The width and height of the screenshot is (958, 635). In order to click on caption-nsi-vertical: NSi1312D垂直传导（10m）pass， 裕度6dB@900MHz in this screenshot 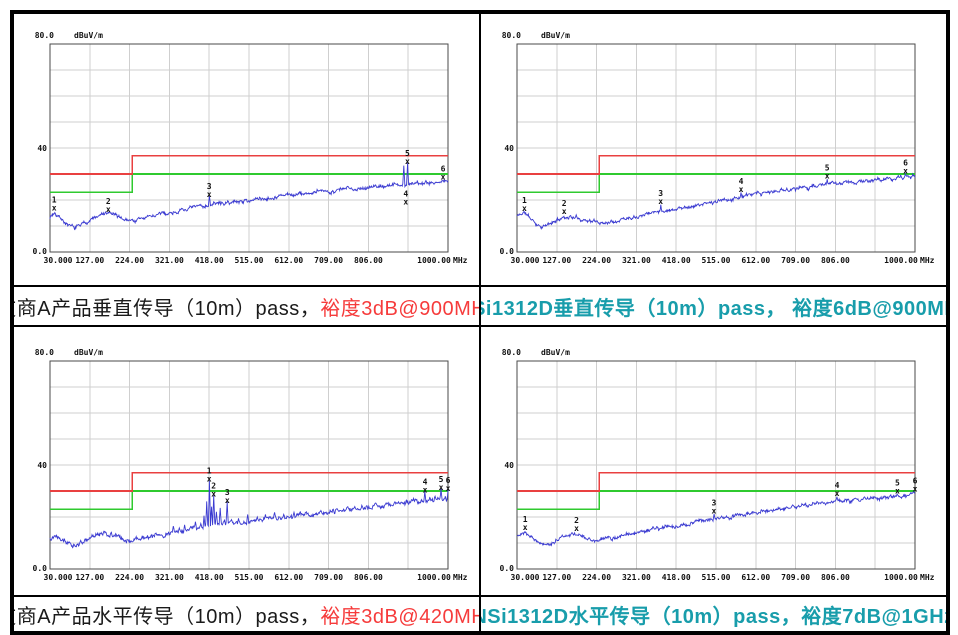, I will do `click(713, 306)`.